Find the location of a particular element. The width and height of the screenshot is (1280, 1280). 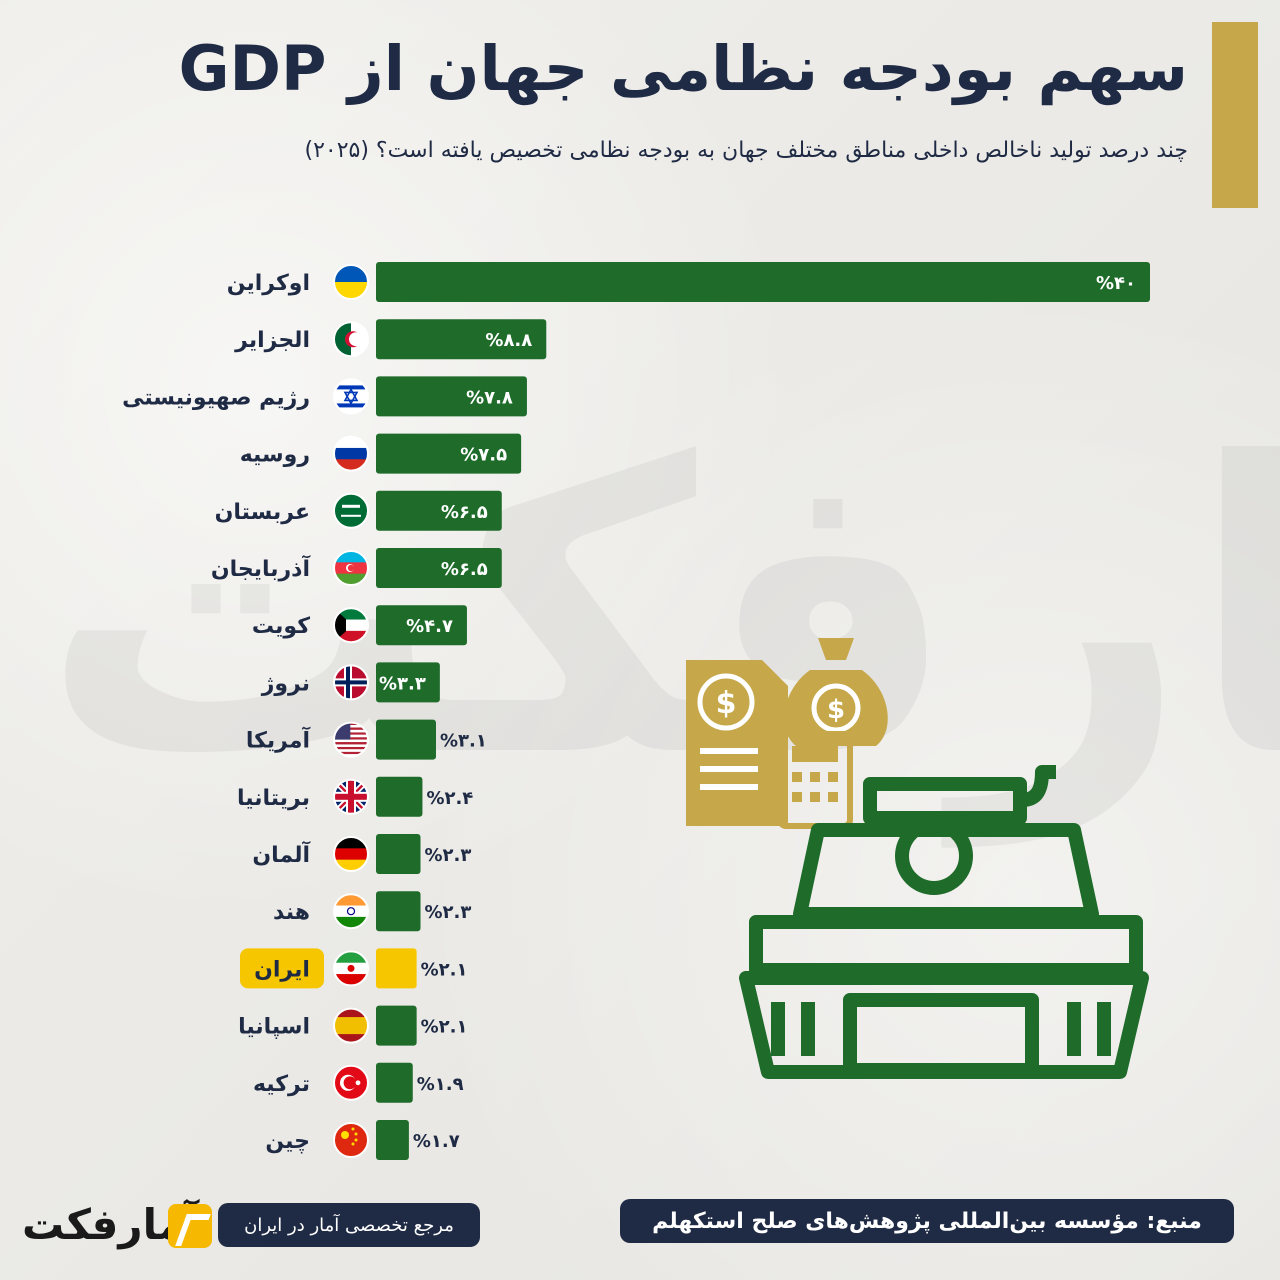

israel-flag-icon is located at coordinates (351, 396).